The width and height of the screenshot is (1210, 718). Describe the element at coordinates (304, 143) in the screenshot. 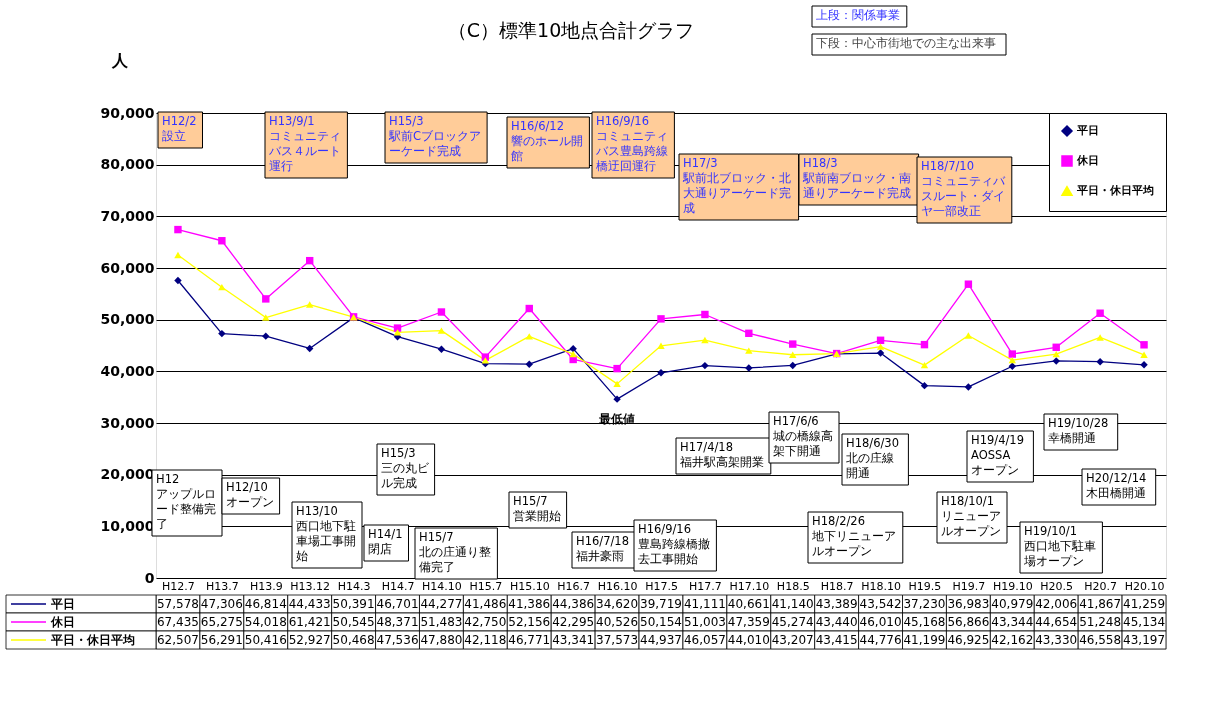

I see `annotation: H13/9/1 コミュニティバス４ルート運行` at that location.